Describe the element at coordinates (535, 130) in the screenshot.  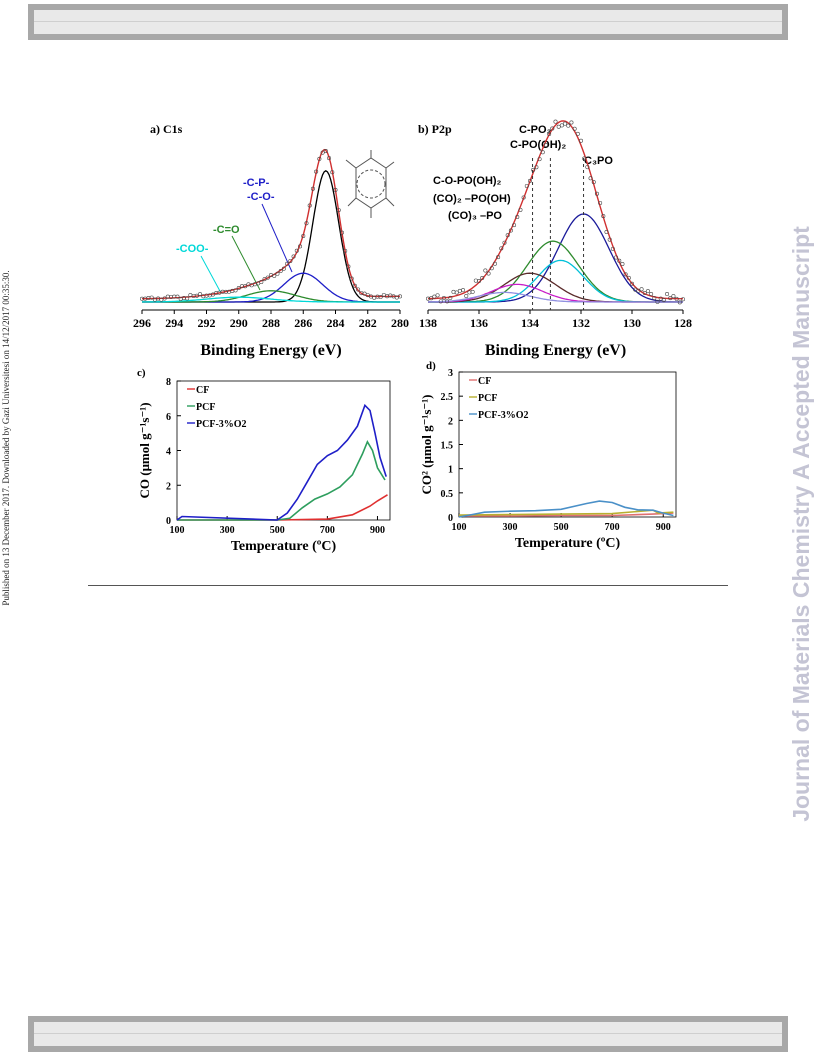
I see `label-c-po3: C-PO₃` at that location.